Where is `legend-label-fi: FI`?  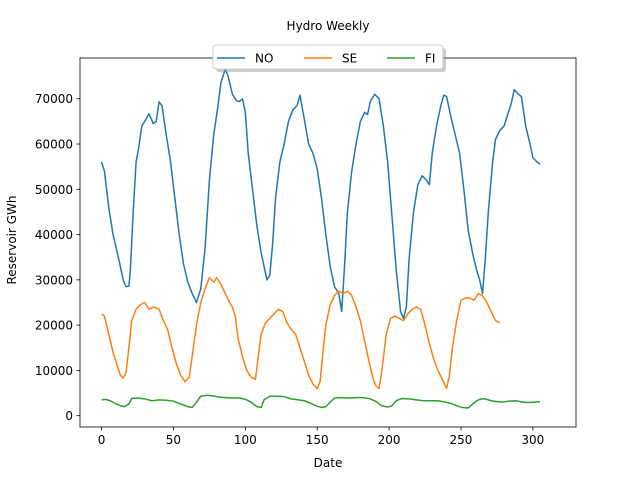 legend-label-fi: FI is located at coordinates (430, 59).